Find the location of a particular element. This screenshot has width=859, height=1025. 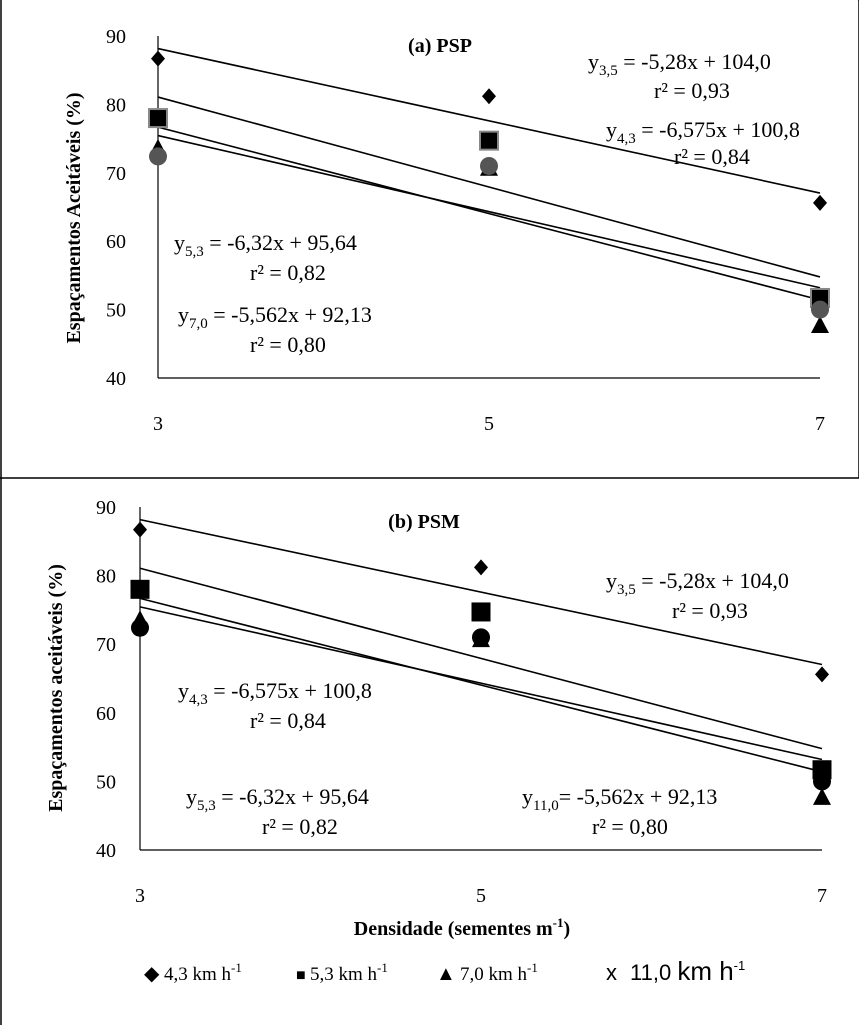

y-axis-label: Espaçamentos aceitáveis (%) is located at coordinates (56, 688).